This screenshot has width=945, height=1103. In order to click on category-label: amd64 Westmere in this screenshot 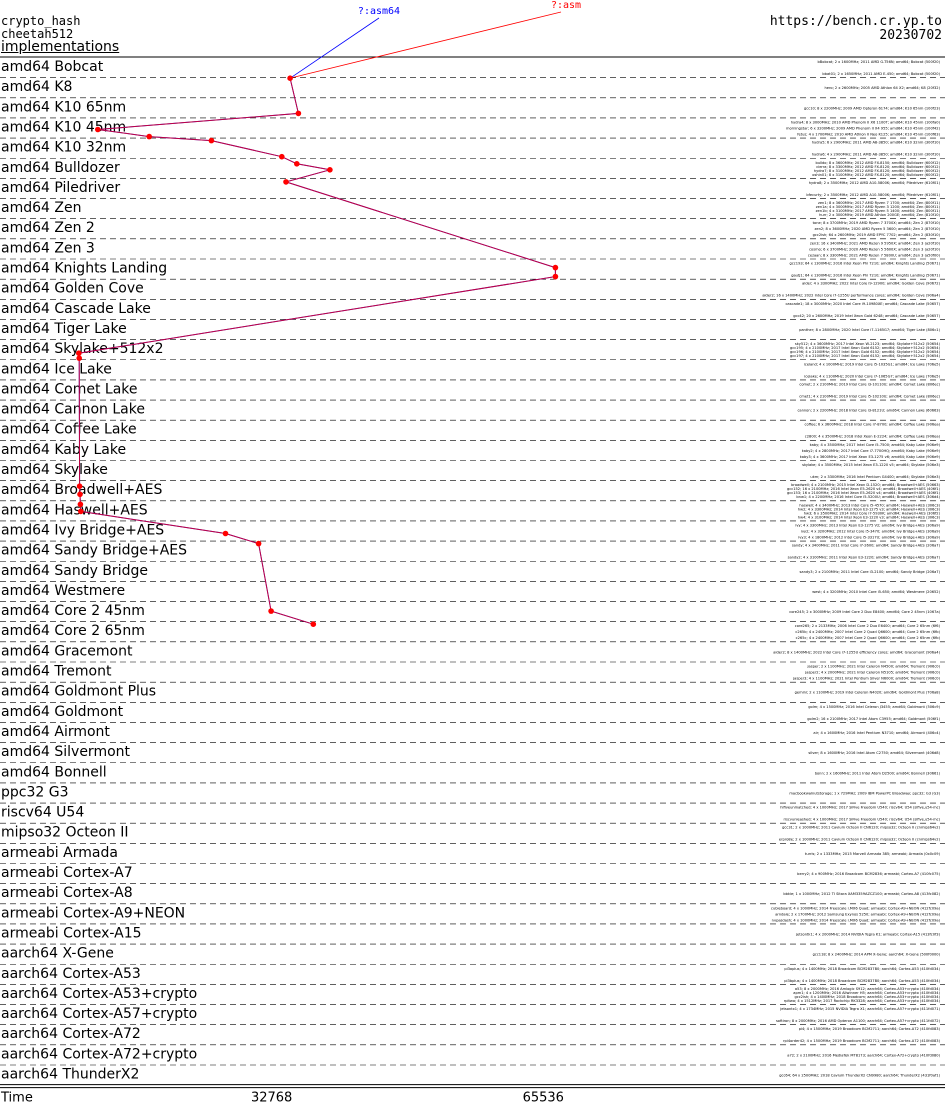, I will do `click(63, 591)`.